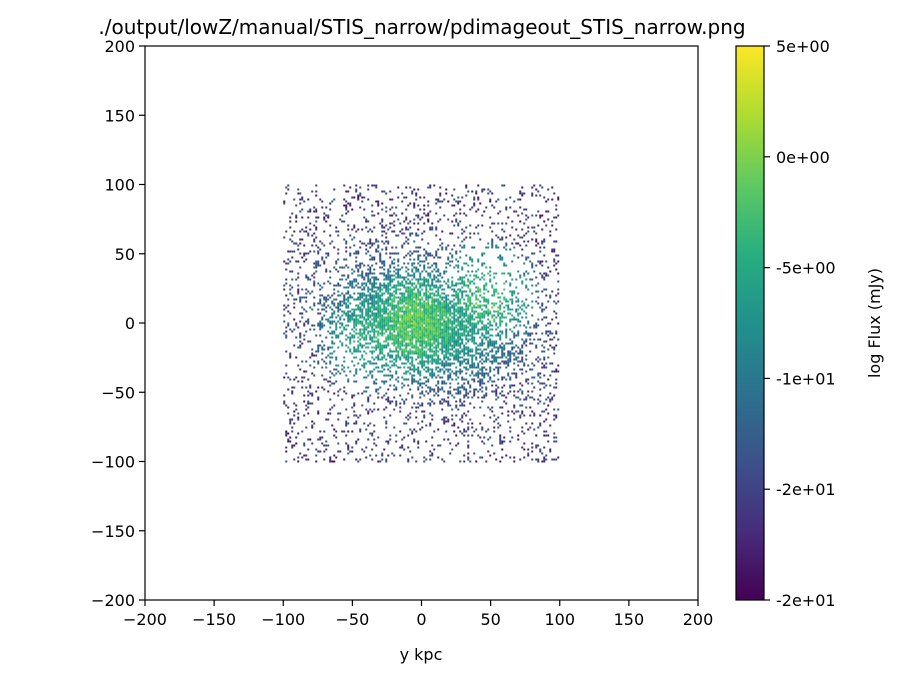 This screenshot has height=678, width=899. I want to click on y-tick-label: 200, so click(119, 46).